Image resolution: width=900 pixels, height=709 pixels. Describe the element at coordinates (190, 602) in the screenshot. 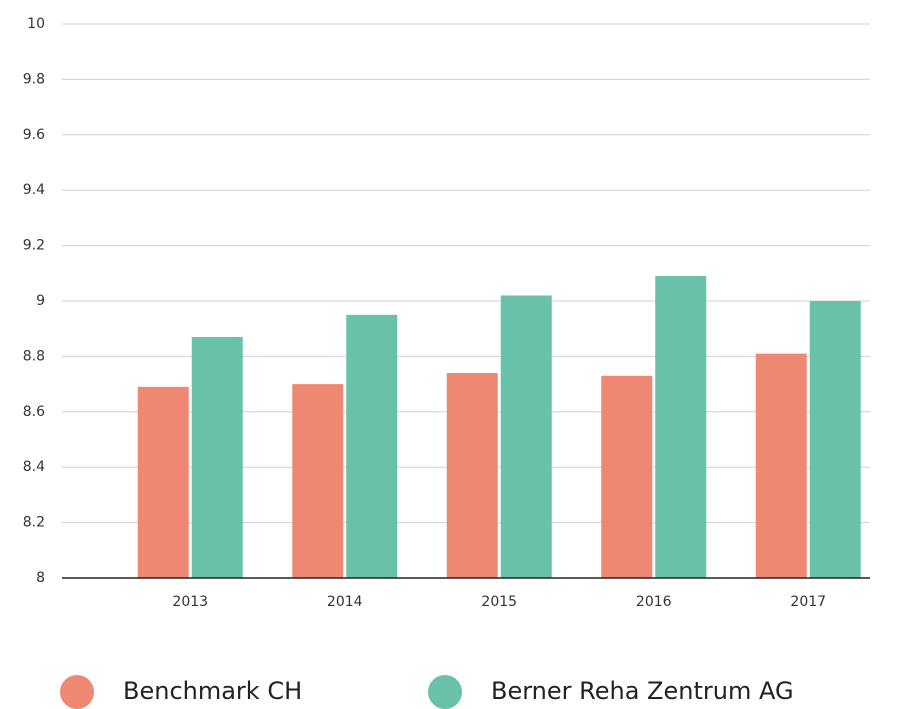

I see `x-tick-label: 2013` at that location.